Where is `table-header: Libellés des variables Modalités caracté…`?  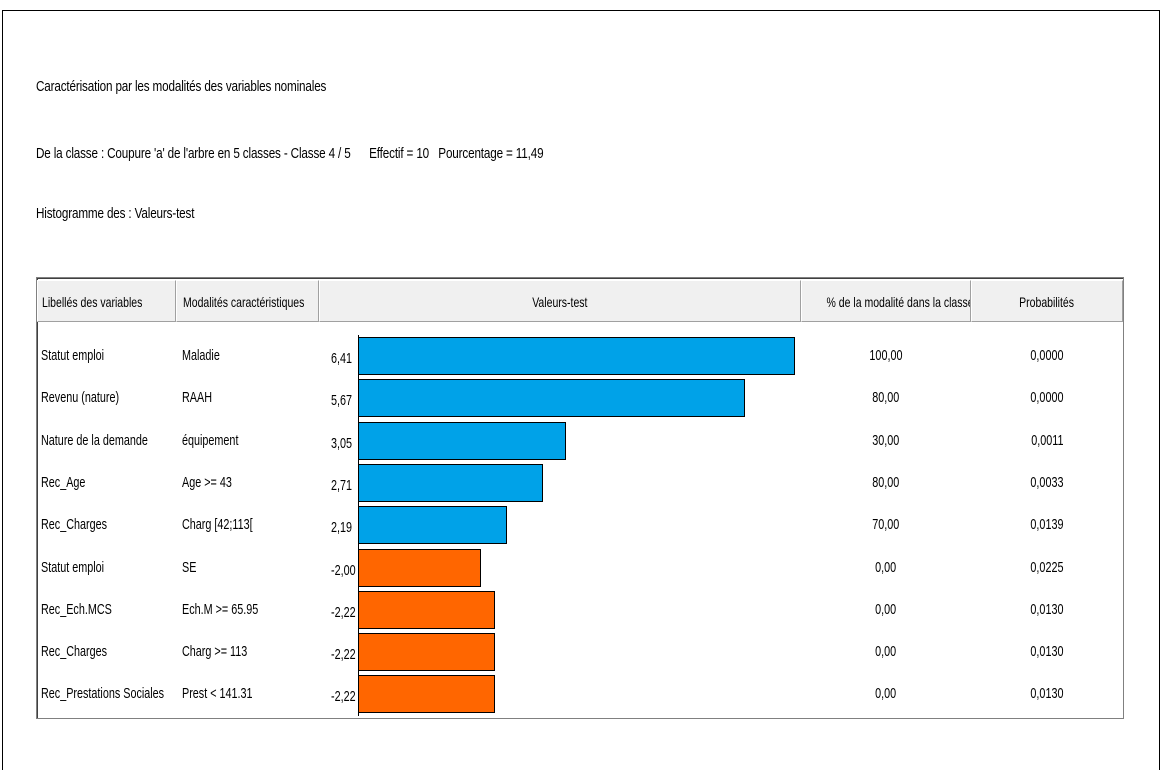
table-header: Libellés des variables Modalités caracté… is located at coordinates (580, 301).